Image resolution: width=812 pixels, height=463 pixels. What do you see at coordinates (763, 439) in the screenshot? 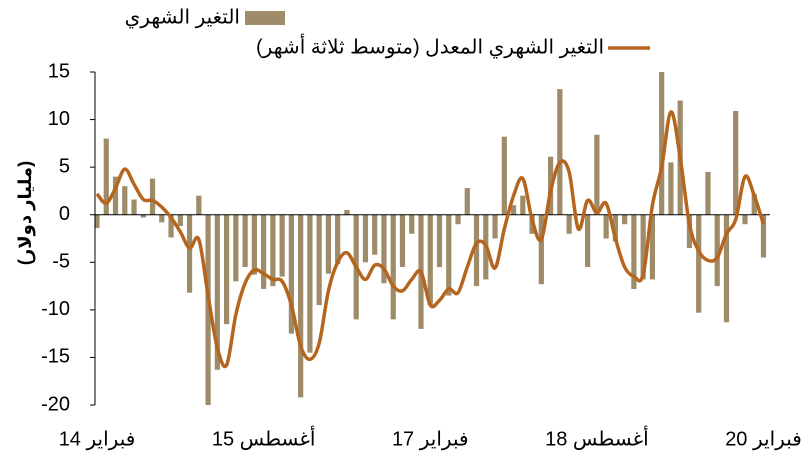
I see `x-tick-label: فبراير 20` at bounding box center [763, 439].